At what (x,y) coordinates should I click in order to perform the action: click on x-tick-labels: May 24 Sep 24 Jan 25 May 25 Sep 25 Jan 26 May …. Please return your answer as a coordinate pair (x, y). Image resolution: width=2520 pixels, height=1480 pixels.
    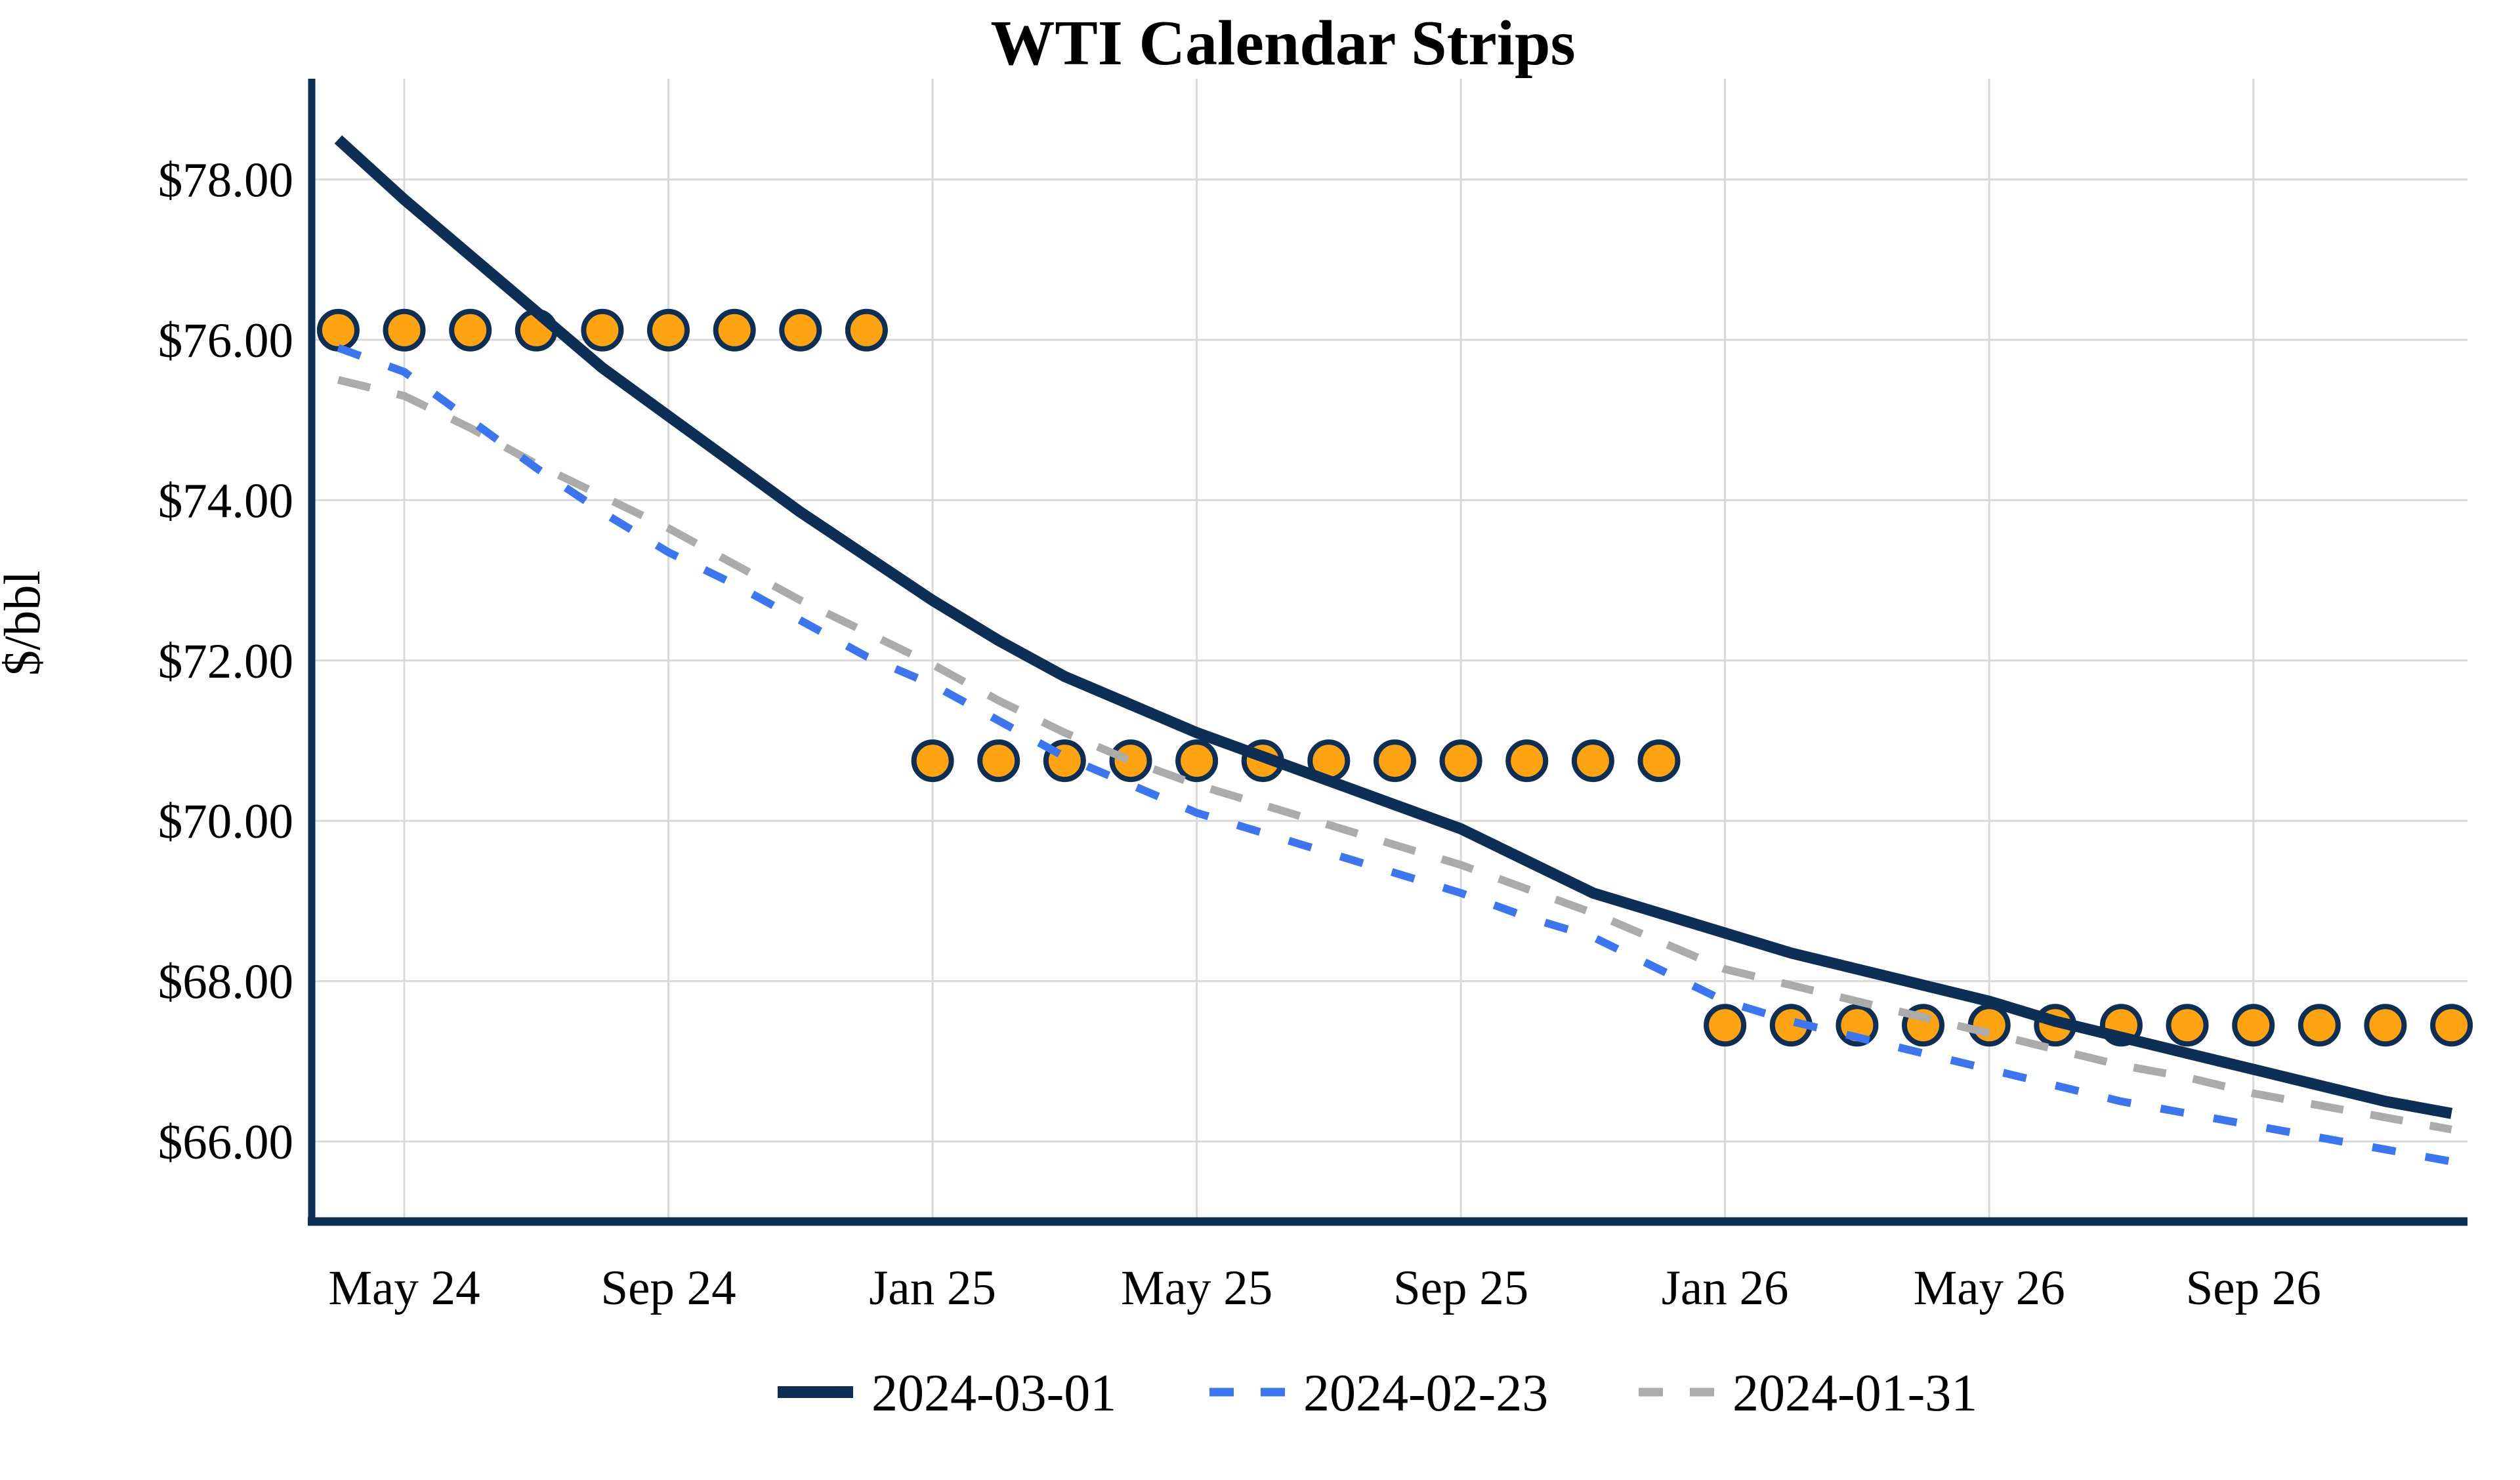
    Looking at the image, I should click on (1324, 1288).